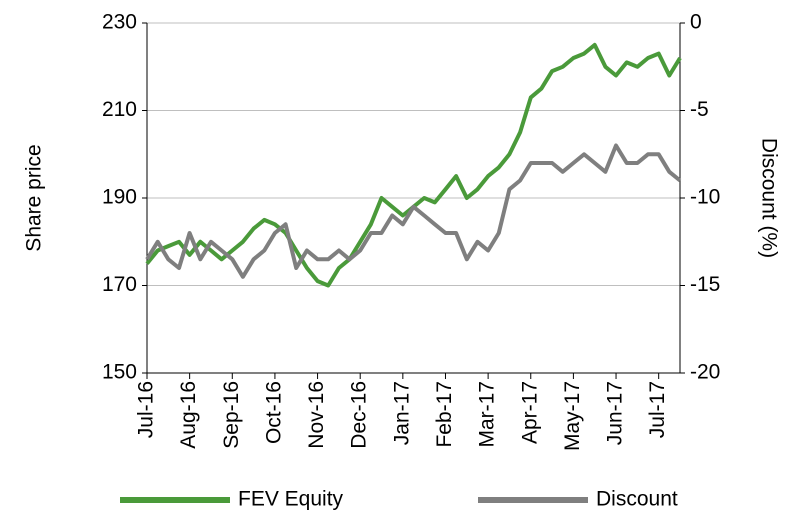 This screenshot has height=529, width=800. I want to click on x-tick-label: Mar-17, so click(487, 414).